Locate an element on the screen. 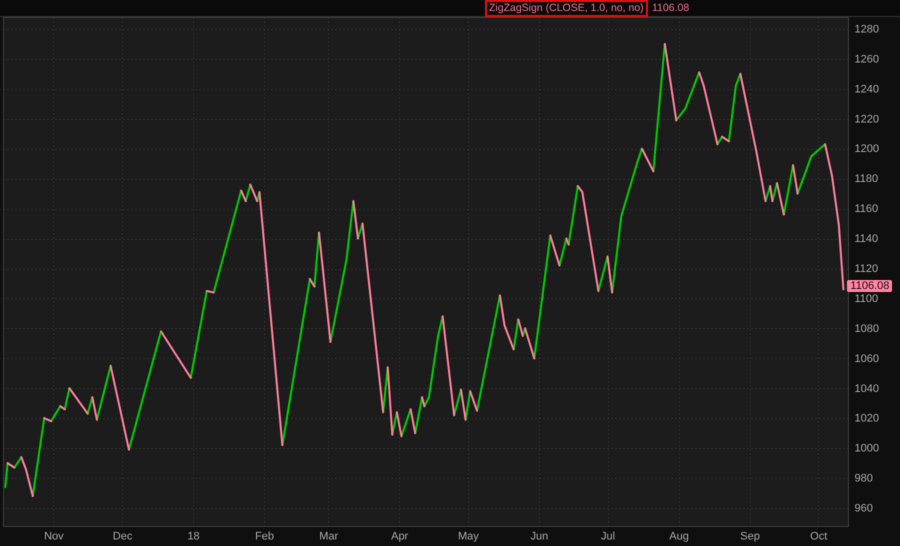 This screenshot has height=546, width=900. y-tick-label: 1020 is located at coordinates (866, 418).